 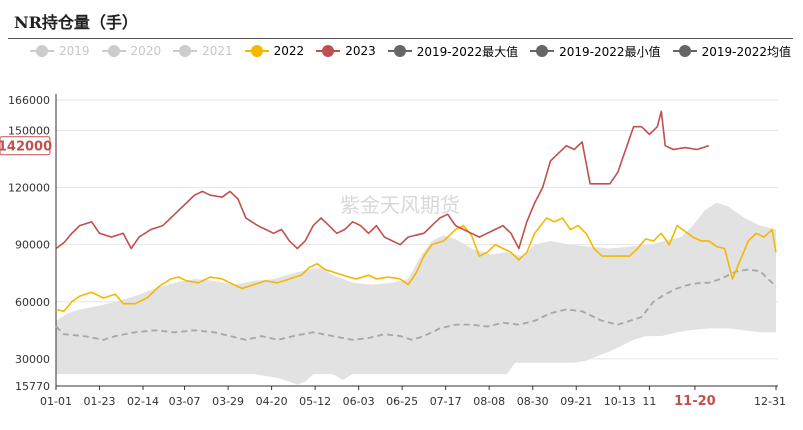 I want to click on title-divider, so click(x=400, y=38).